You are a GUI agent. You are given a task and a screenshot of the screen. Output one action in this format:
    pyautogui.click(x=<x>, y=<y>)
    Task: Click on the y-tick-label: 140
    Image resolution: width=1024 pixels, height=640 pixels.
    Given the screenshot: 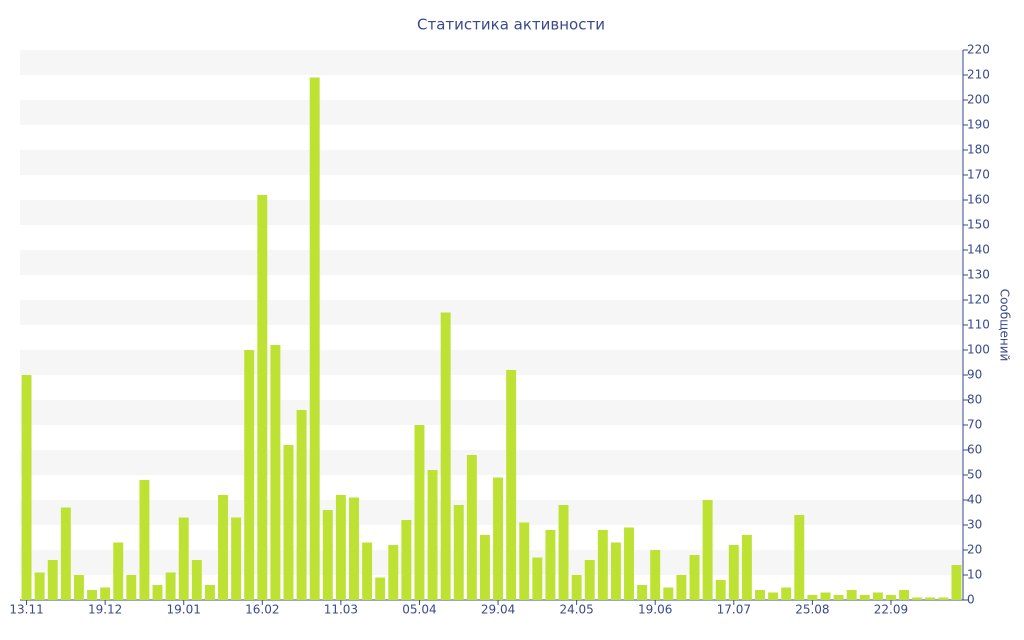 What is the action you would take?
    pyautogui.click(x=978, y=250)
    